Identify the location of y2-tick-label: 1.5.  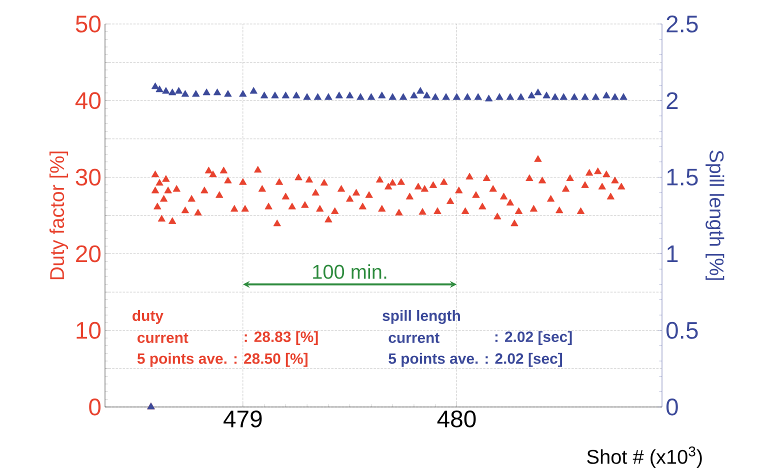
(682, 177).